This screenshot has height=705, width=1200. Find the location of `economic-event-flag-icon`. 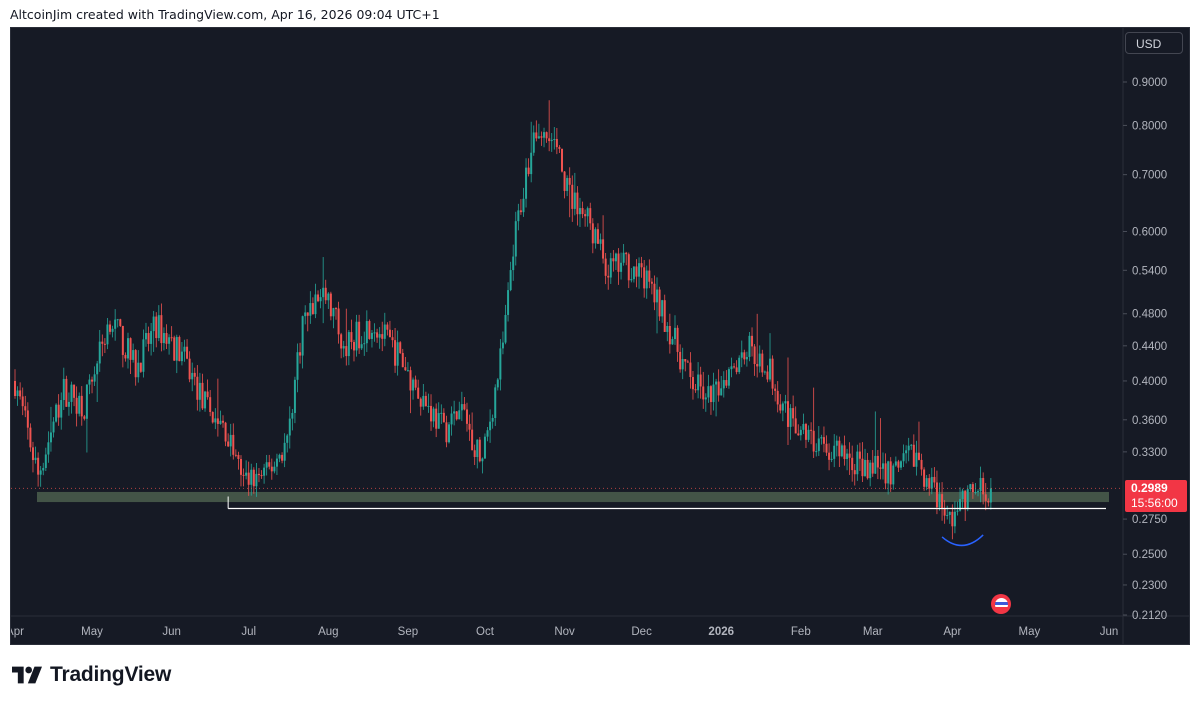

economic-event-flag-icon is located at coordinates (1001, 604).